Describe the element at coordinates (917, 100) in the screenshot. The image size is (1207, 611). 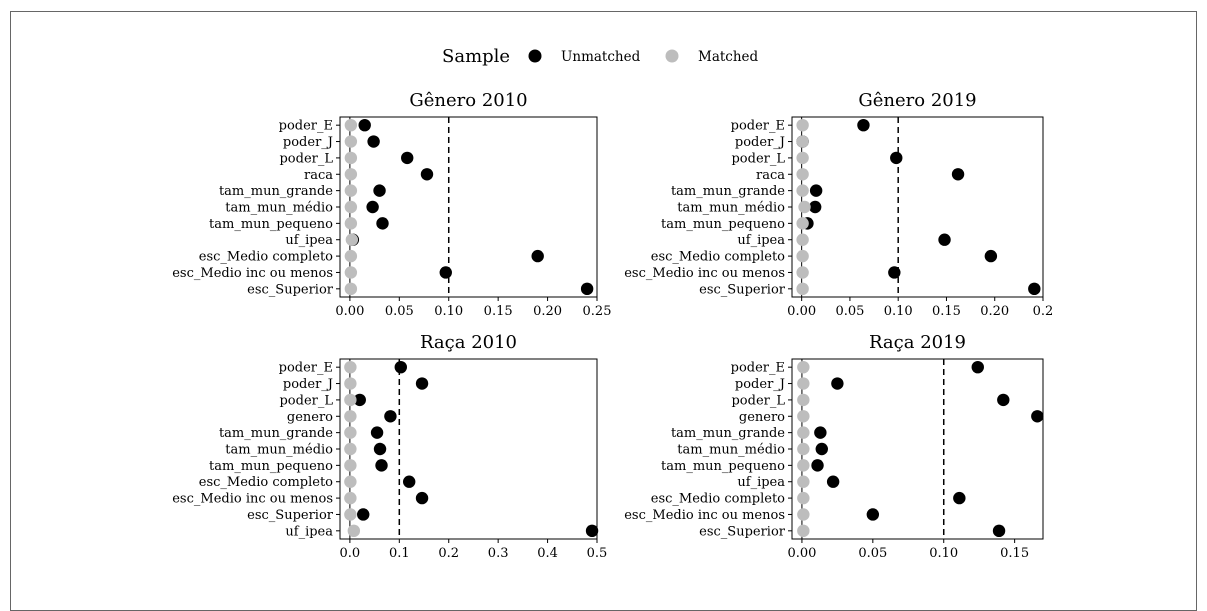
I see `panel-title: Gênero 2019` at that location.